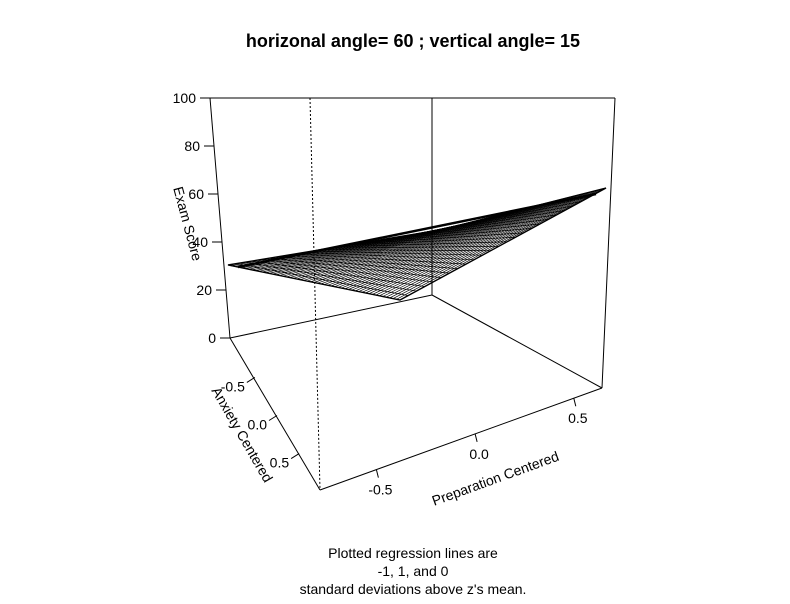 The height and width of the screenshot is (604, 790). What do you see at coordinates (413, 571) in the screenshot?
I see `note-line-2: -1, 1, and 0` at bounding box center [413, 571].